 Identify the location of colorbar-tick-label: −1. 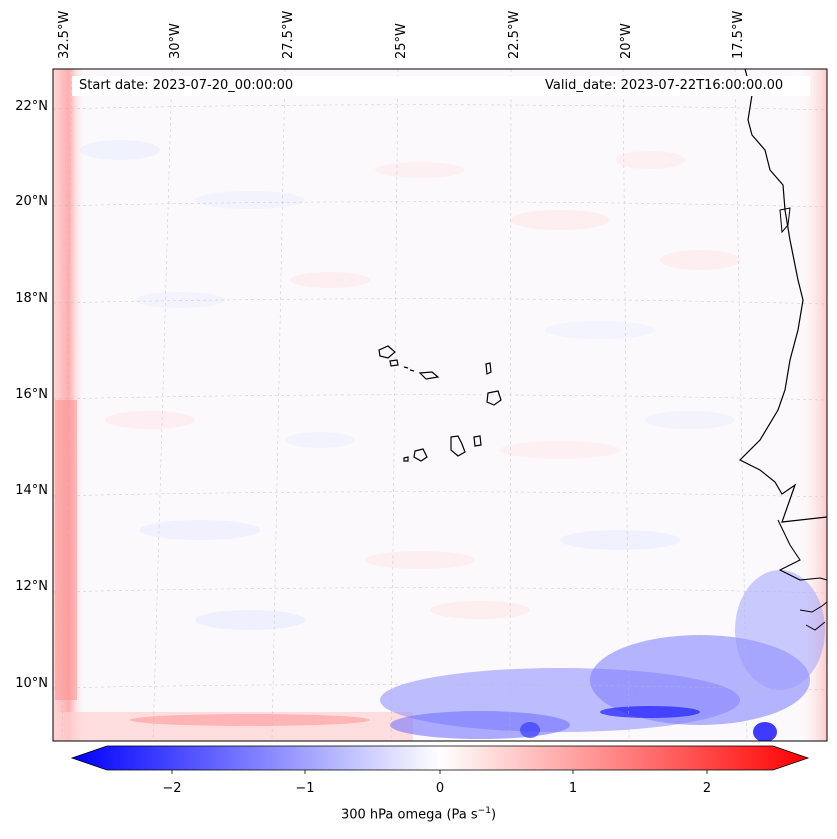
(305, 788).